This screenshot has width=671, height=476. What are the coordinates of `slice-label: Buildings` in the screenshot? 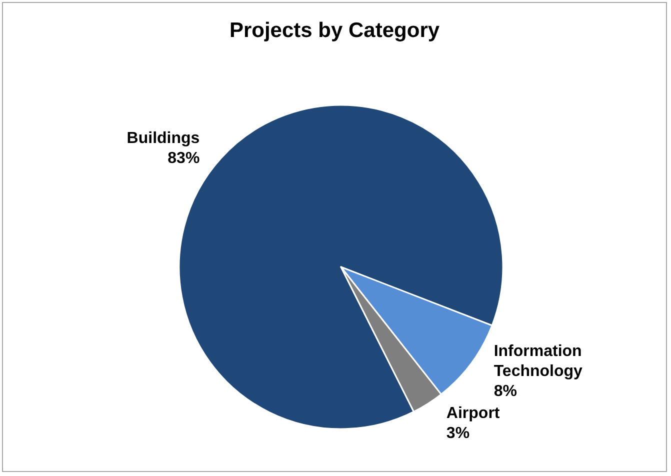 It's located at (163, 139).